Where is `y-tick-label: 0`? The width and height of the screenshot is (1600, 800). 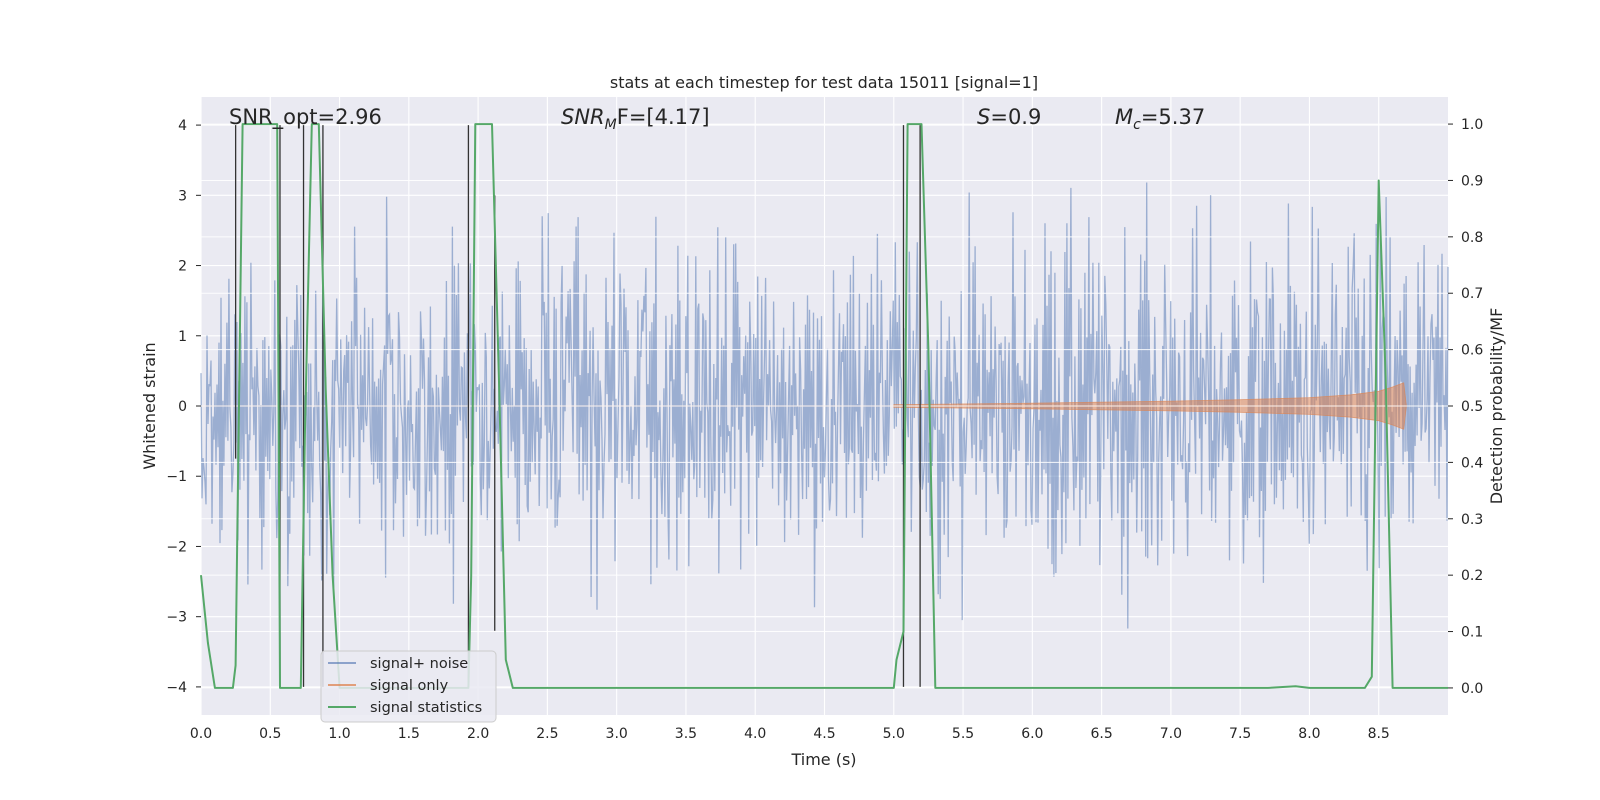 y-tick-label: 0 is located at coordinates (182, 407).